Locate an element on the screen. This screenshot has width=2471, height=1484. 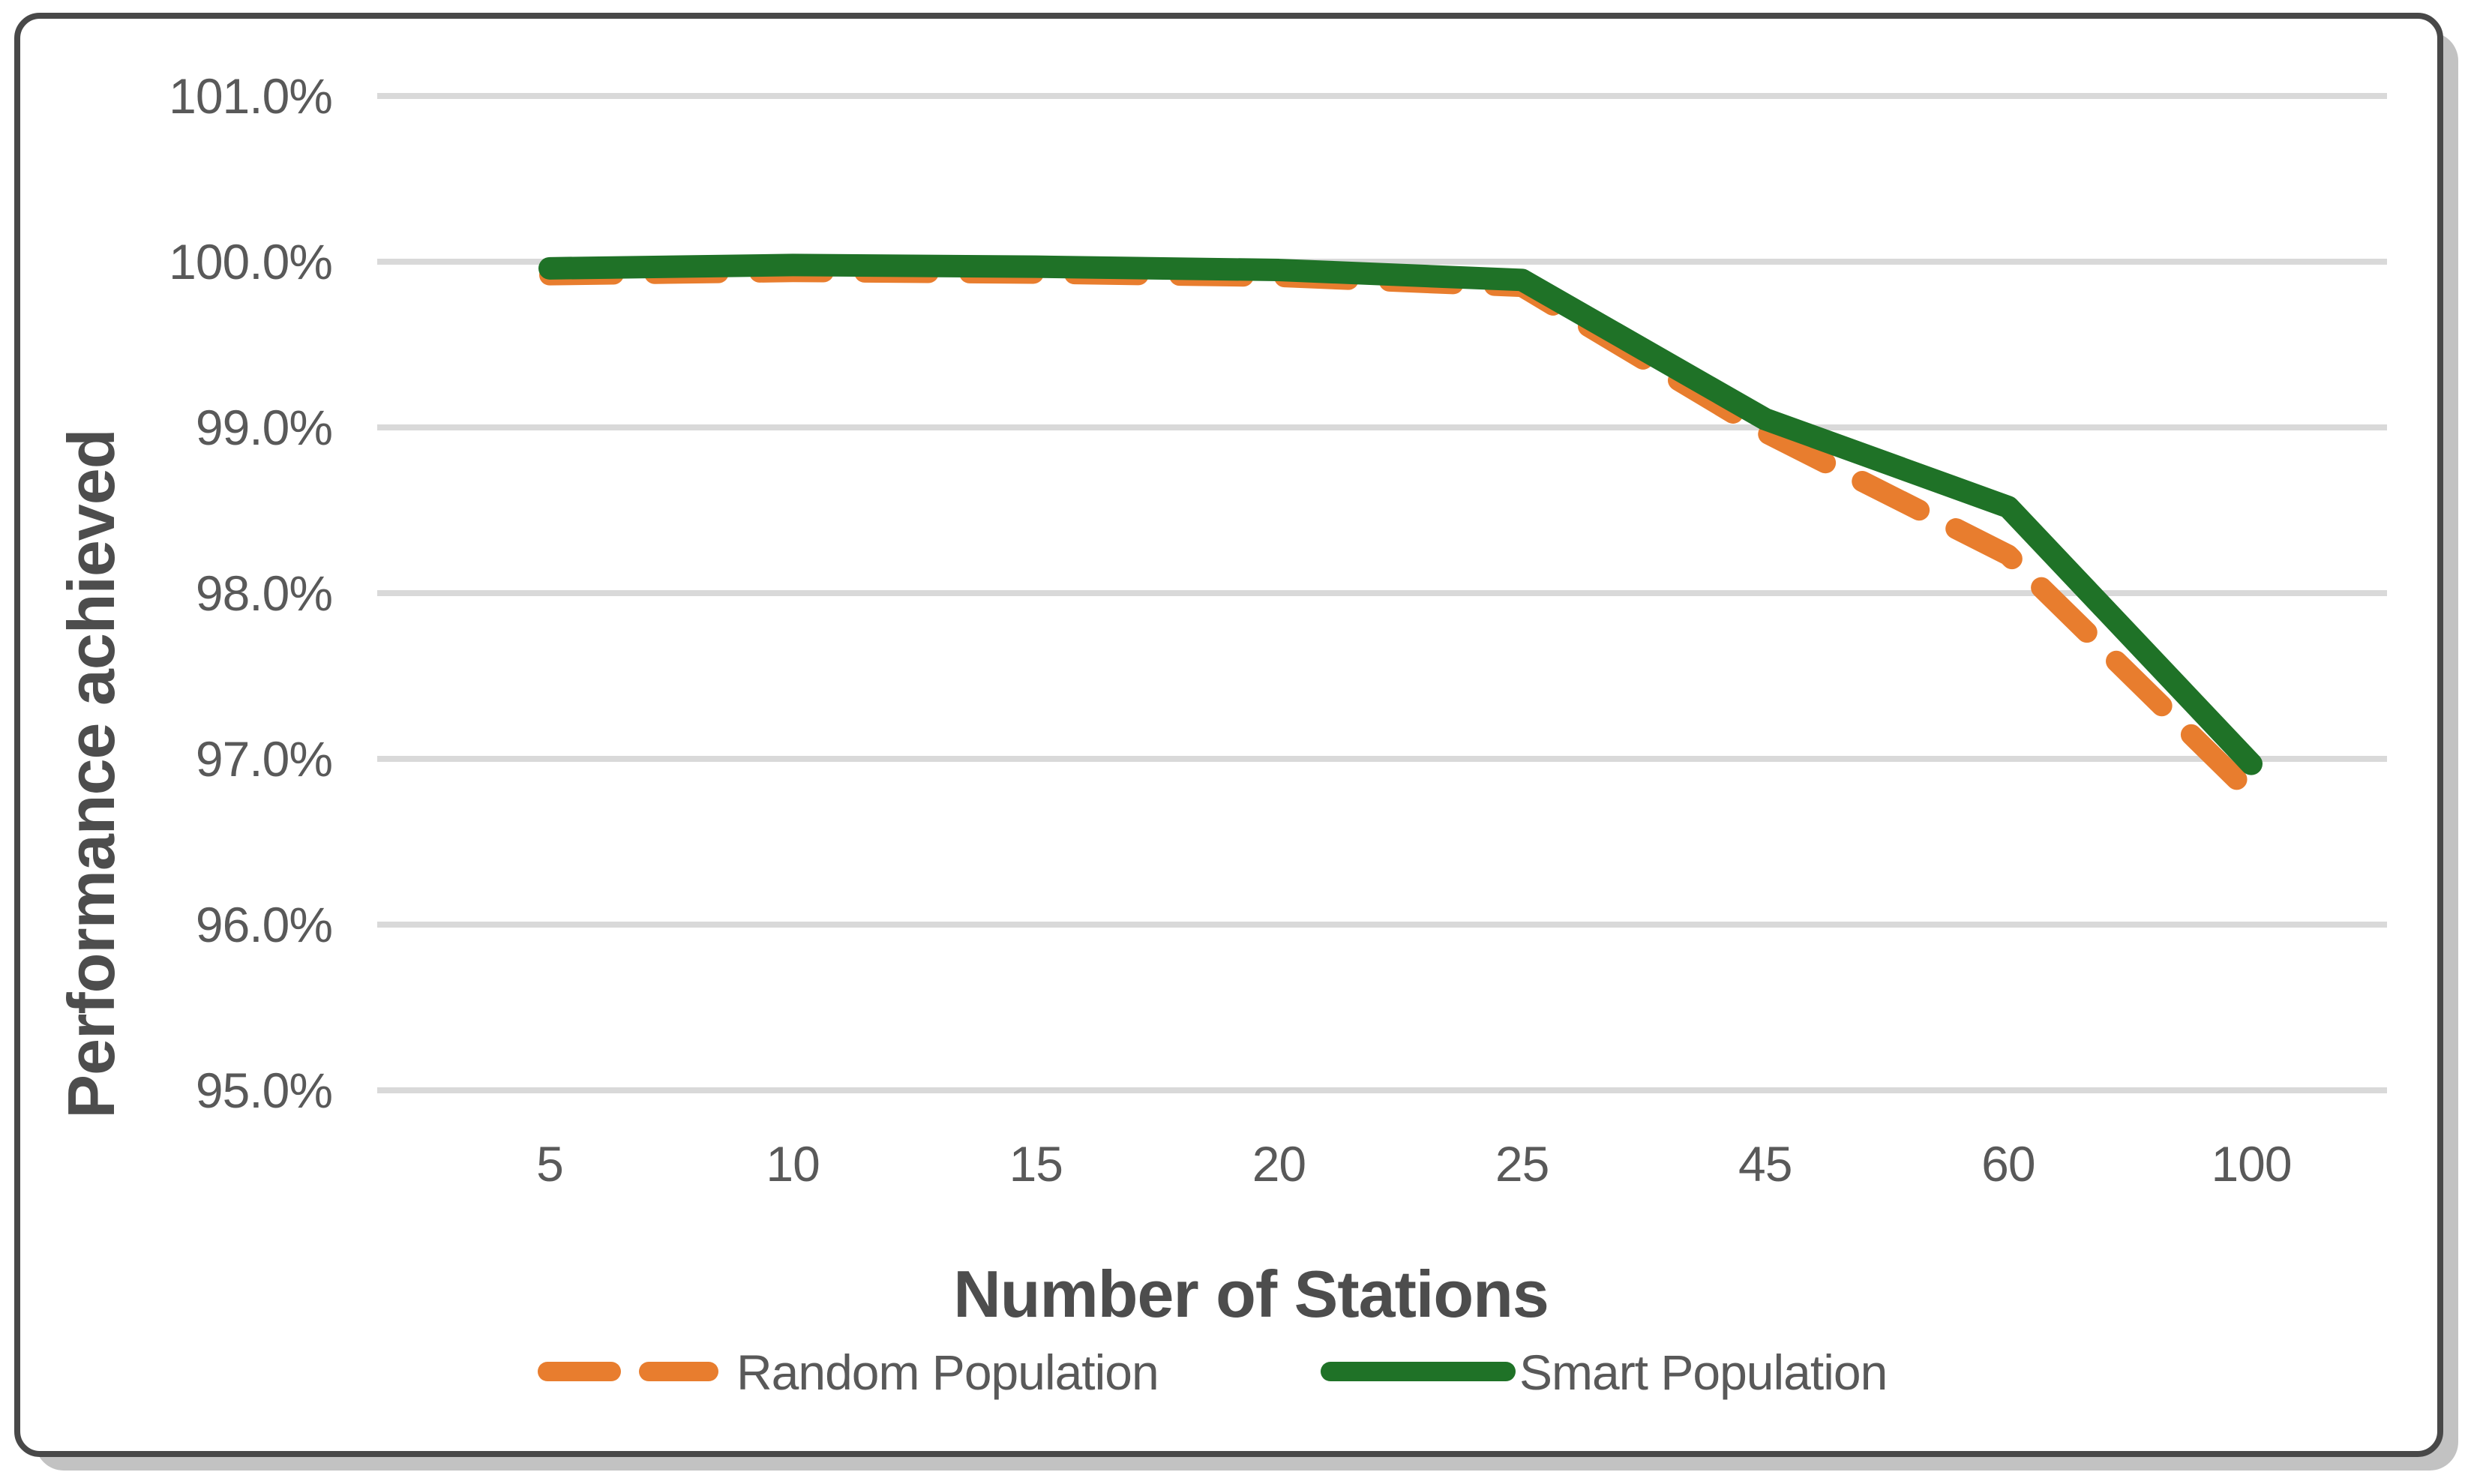
x-tick-label-100: 100 is located at coordinates (2251, 1164).